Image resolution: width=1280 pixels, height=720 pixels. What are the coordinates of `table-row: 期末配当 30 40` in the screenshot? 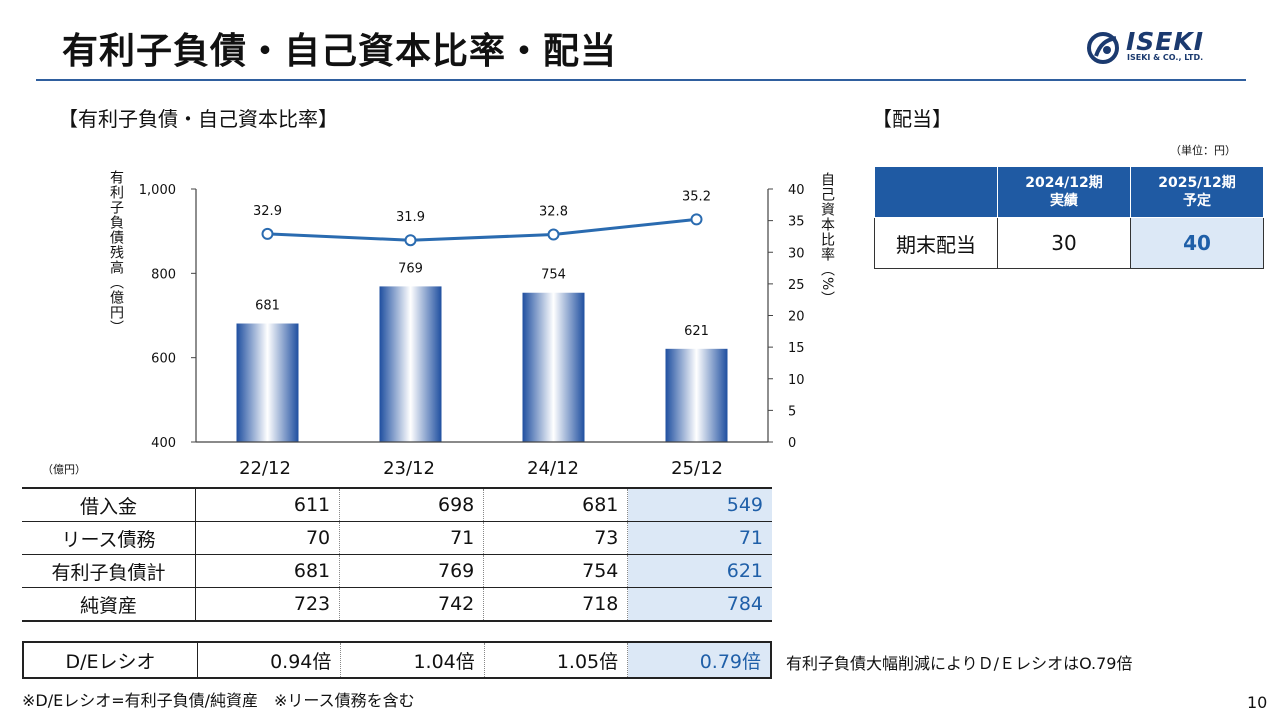 It's located at (1069, 243).